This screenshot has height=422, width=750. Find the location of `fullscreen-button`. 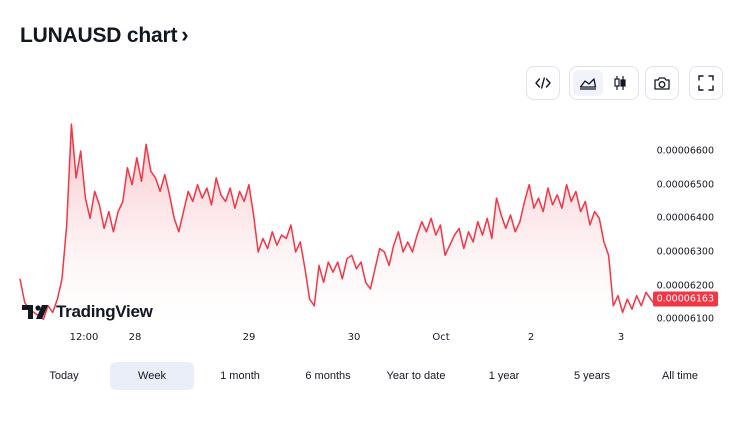

fullscreen-button is located at coordinates (706, 83).